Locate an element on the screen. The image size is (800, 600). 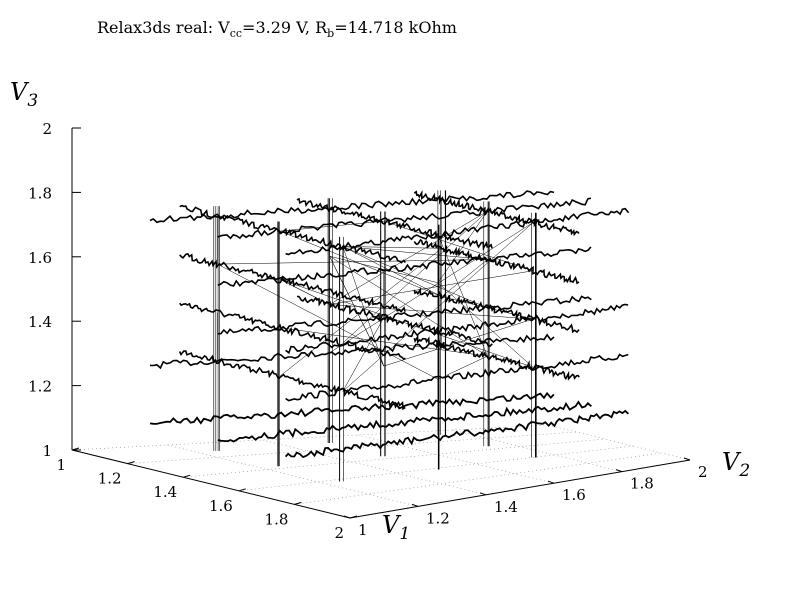
z-axis-label-main: V is located at coordinates (20, 92).